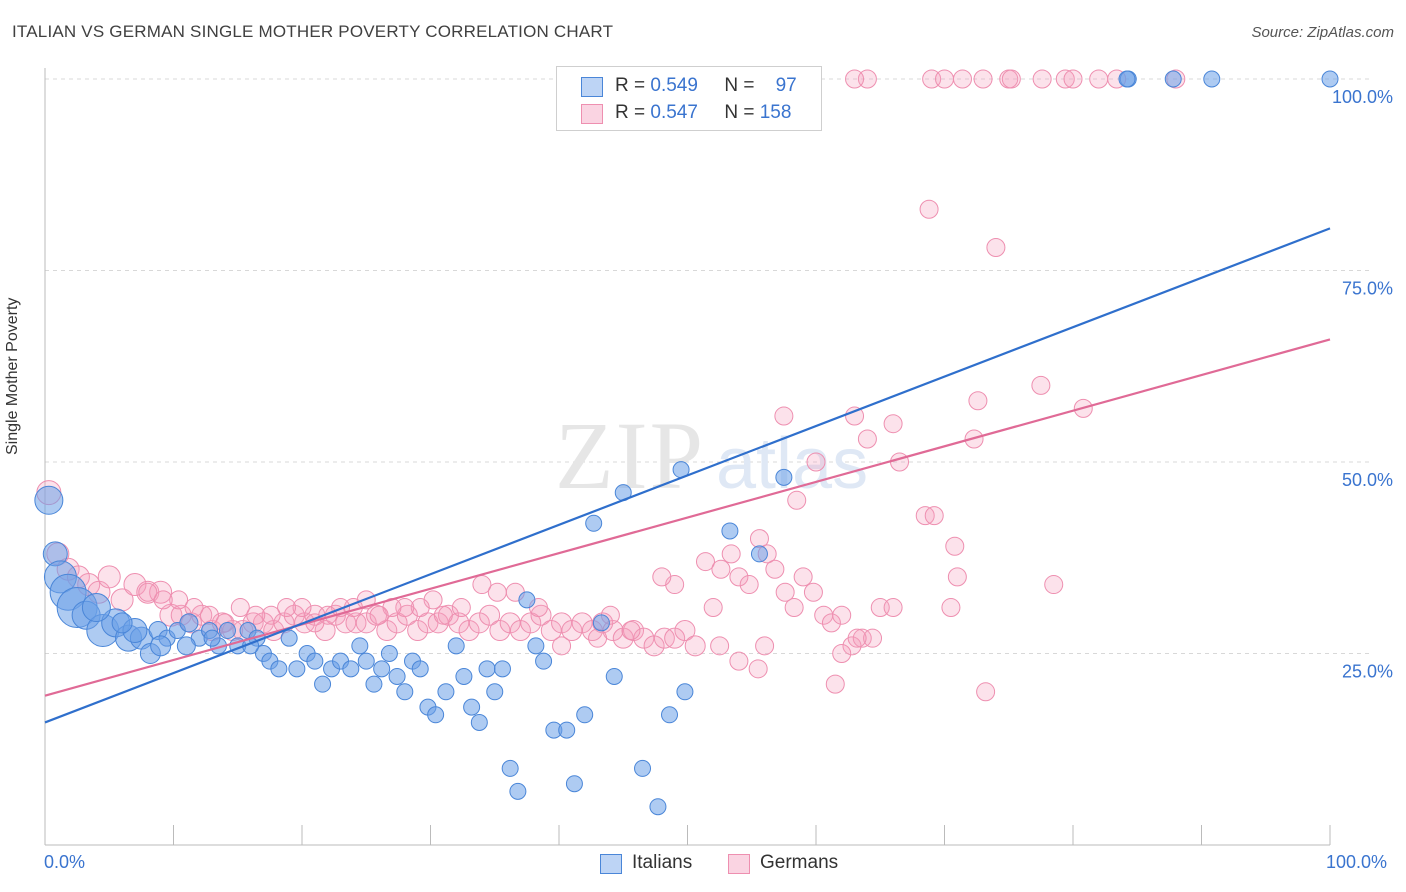  Describe the element at coordinates (1322, 32) in the screenshot. I see `source-label: Source: ZipAtlas.com` at that location.